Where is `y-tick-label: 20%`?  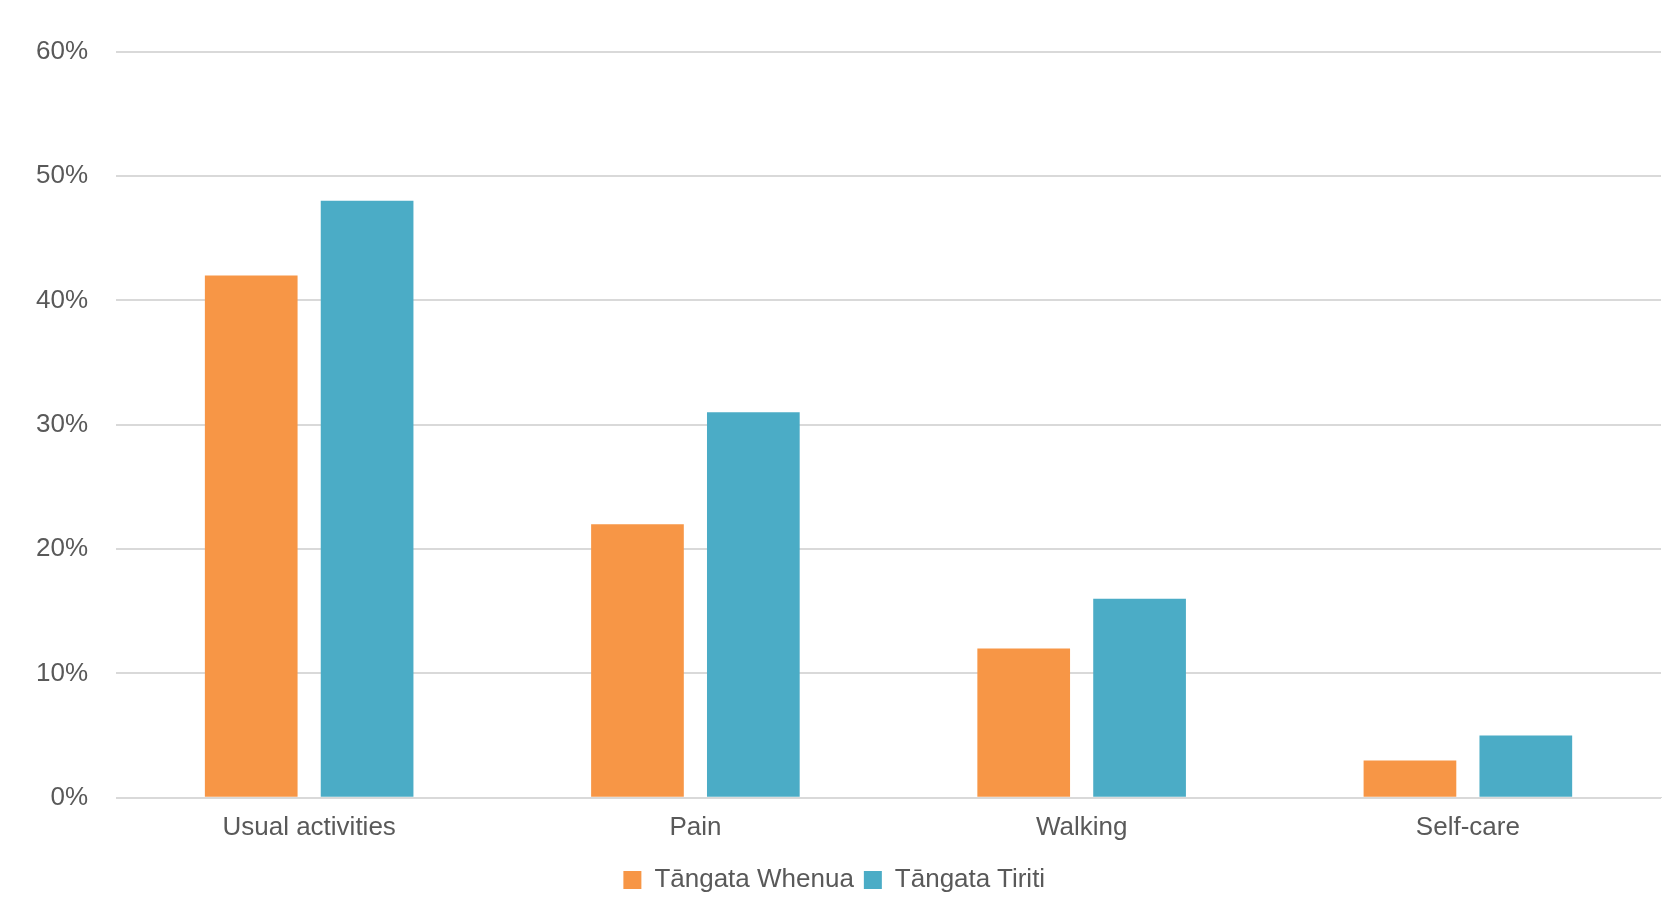
y-tick-label: 20% is located at coordinates (62, 547).